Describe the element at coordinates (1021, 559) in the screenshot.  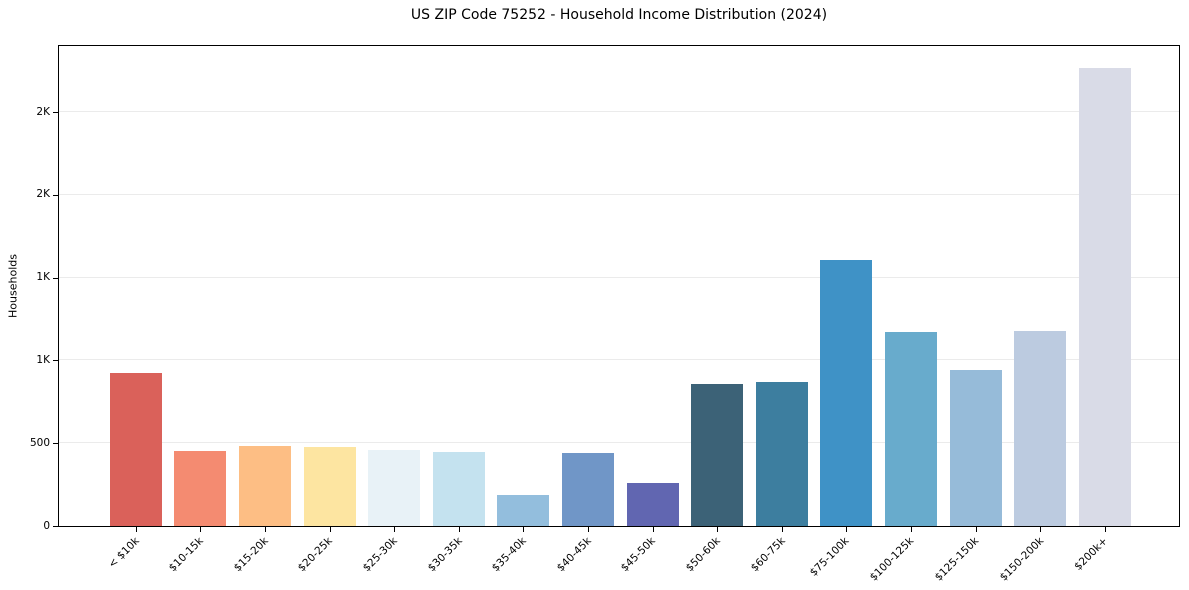
I see `x-tick-label: $150-200k` at that location.